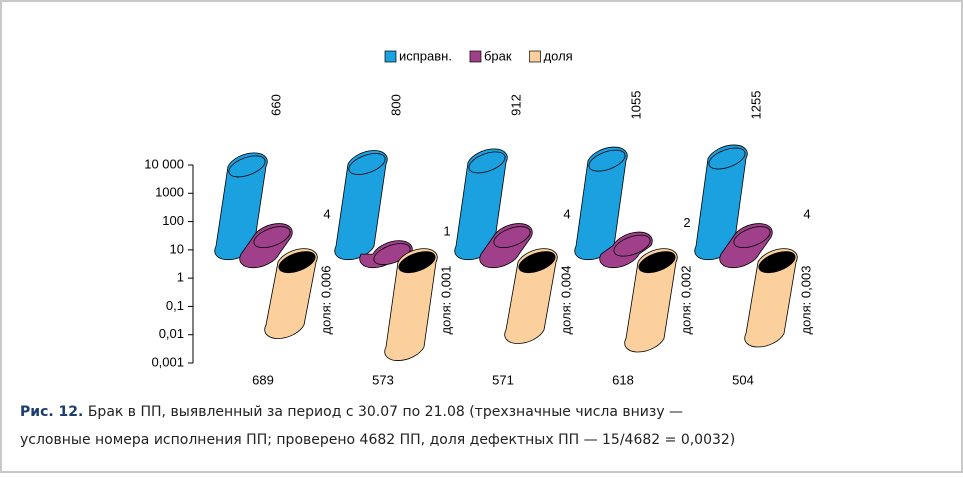 The width and height of the screenshot is (963, 478). Describe the element at coordinates (175, 305) in the screenshot. I see `y-tick-label: 0,1` at that location.